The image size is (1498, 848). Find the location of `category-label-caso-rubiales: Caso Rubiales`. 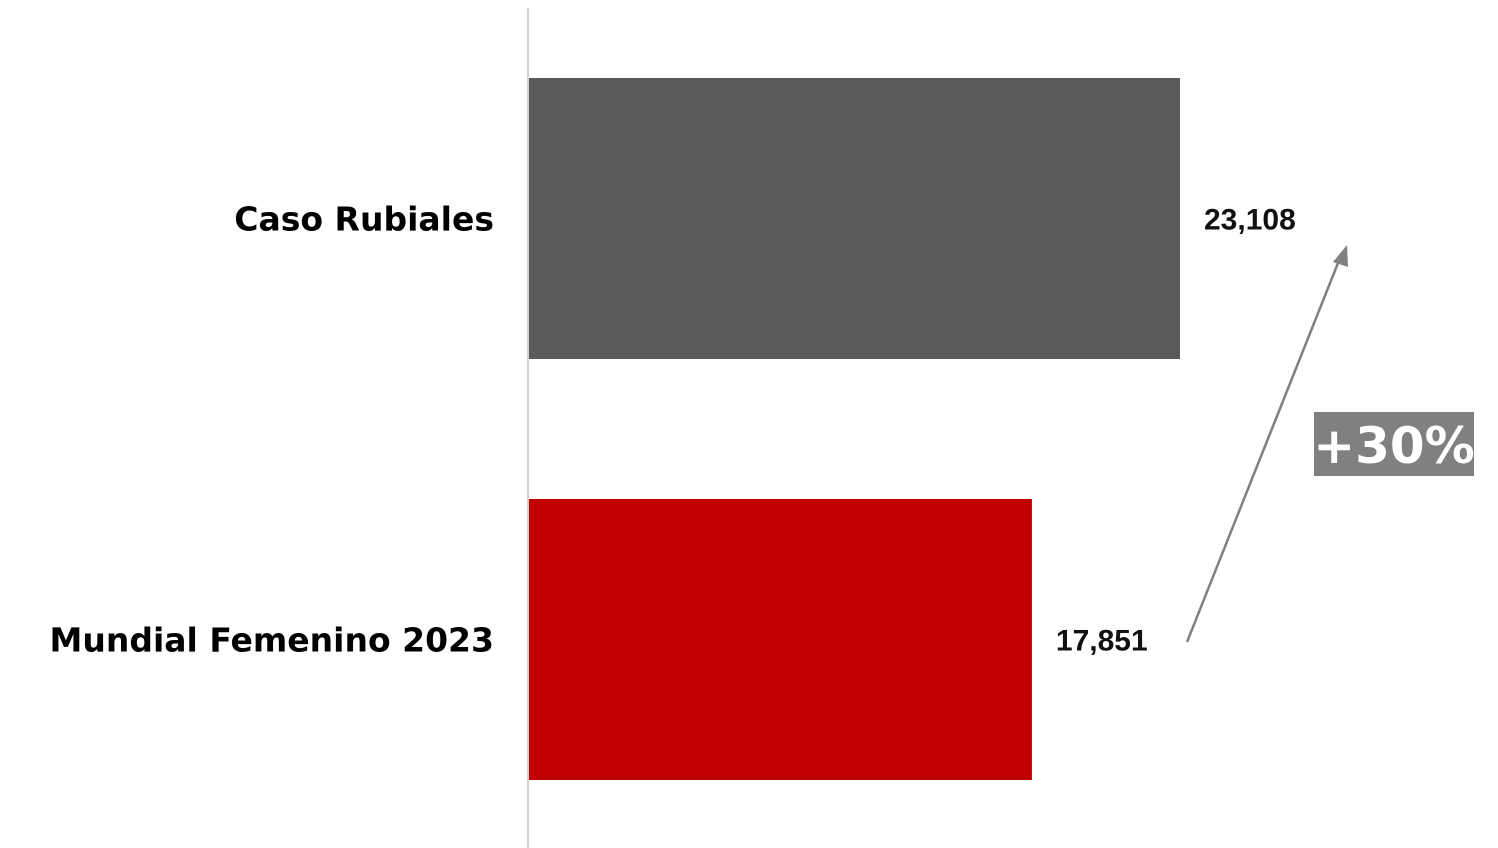

category-label-caso-rubiales: Caso Rubiales is located at coordinates (364, 219).